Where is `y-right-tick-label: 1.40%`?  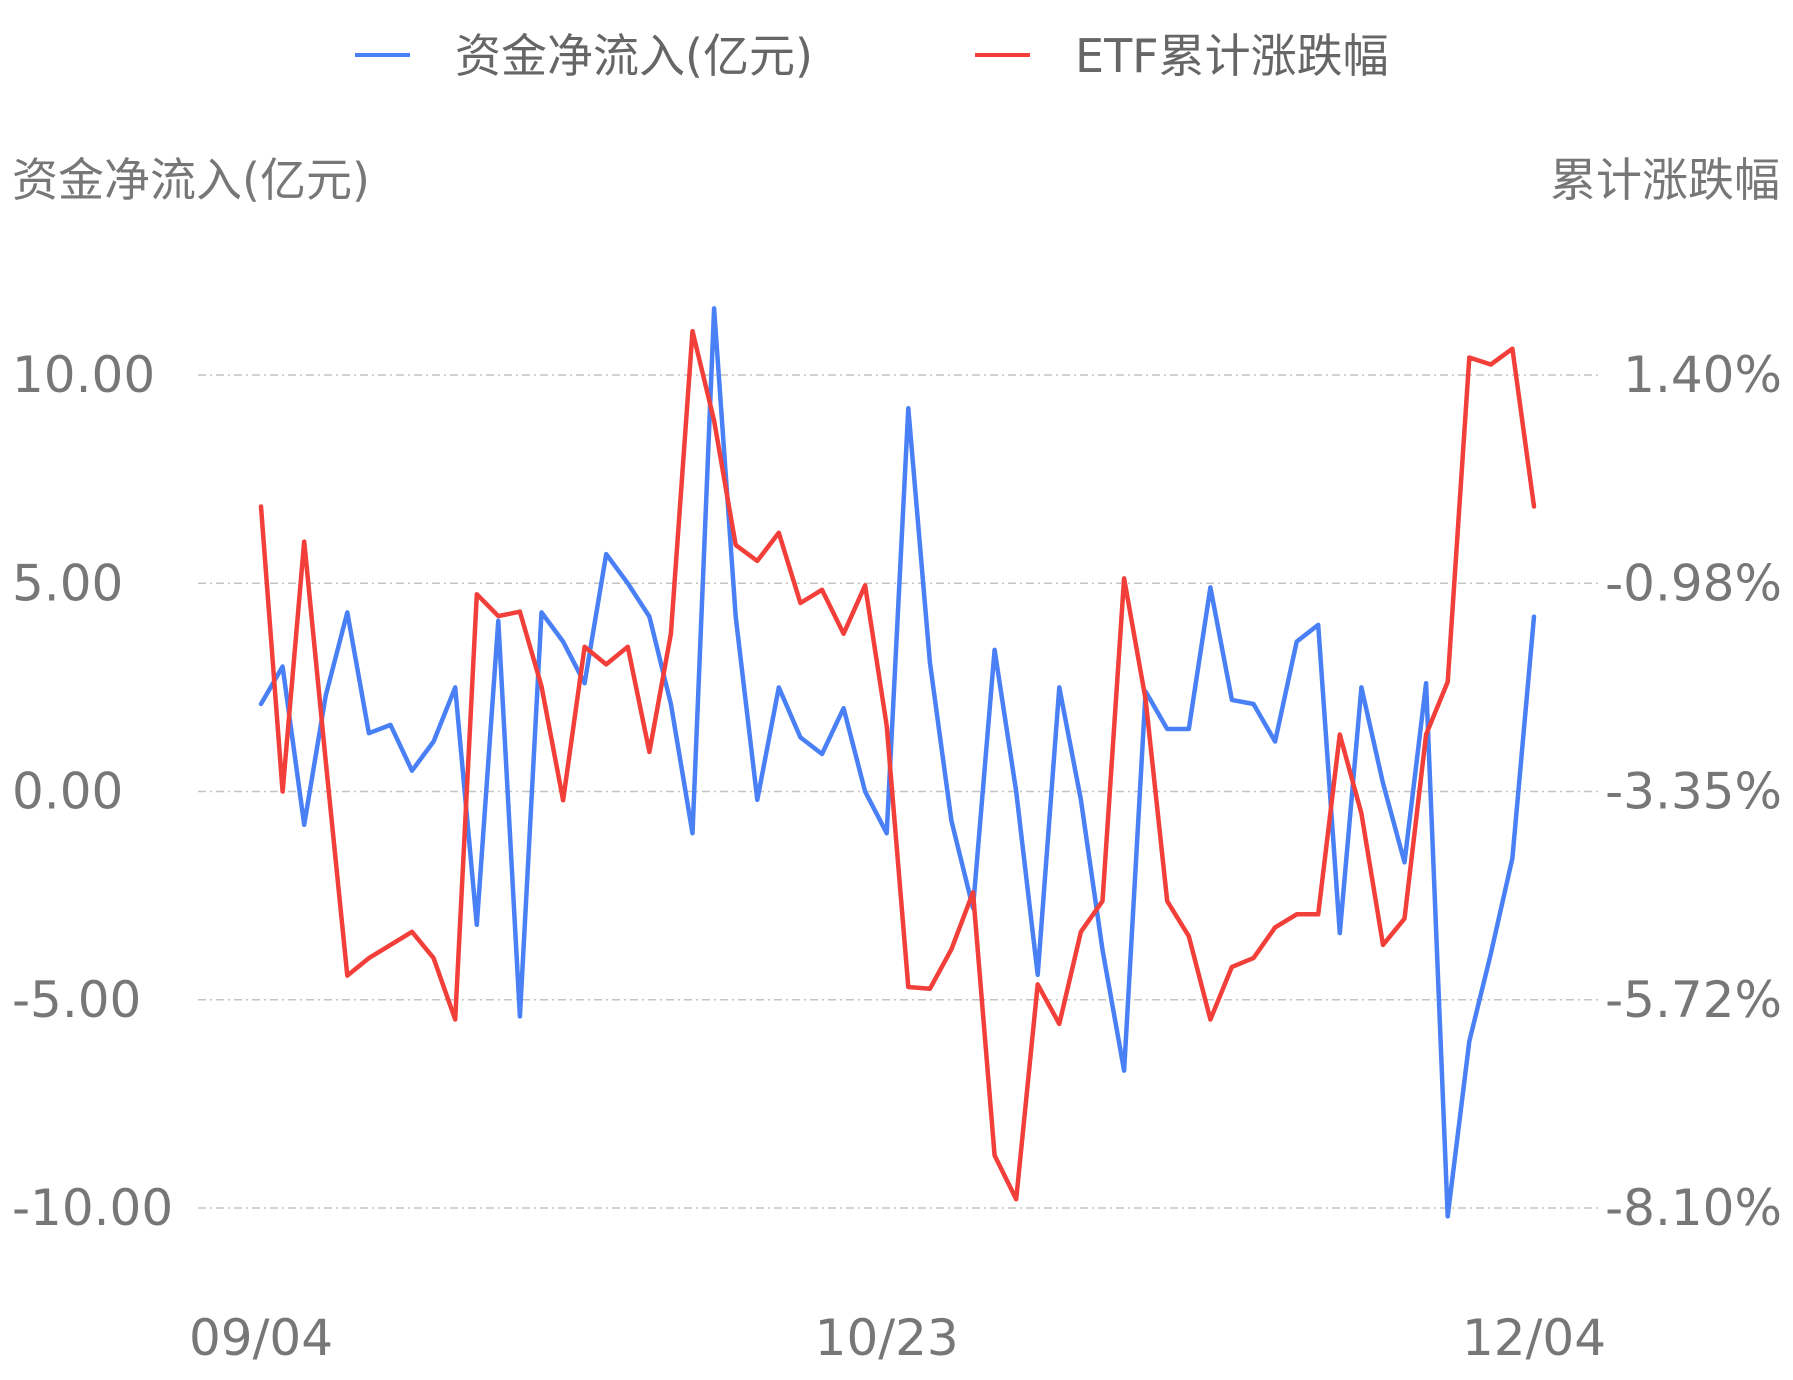
y-right-tick-label: 1.40% is located at coordinates (1702, 375).